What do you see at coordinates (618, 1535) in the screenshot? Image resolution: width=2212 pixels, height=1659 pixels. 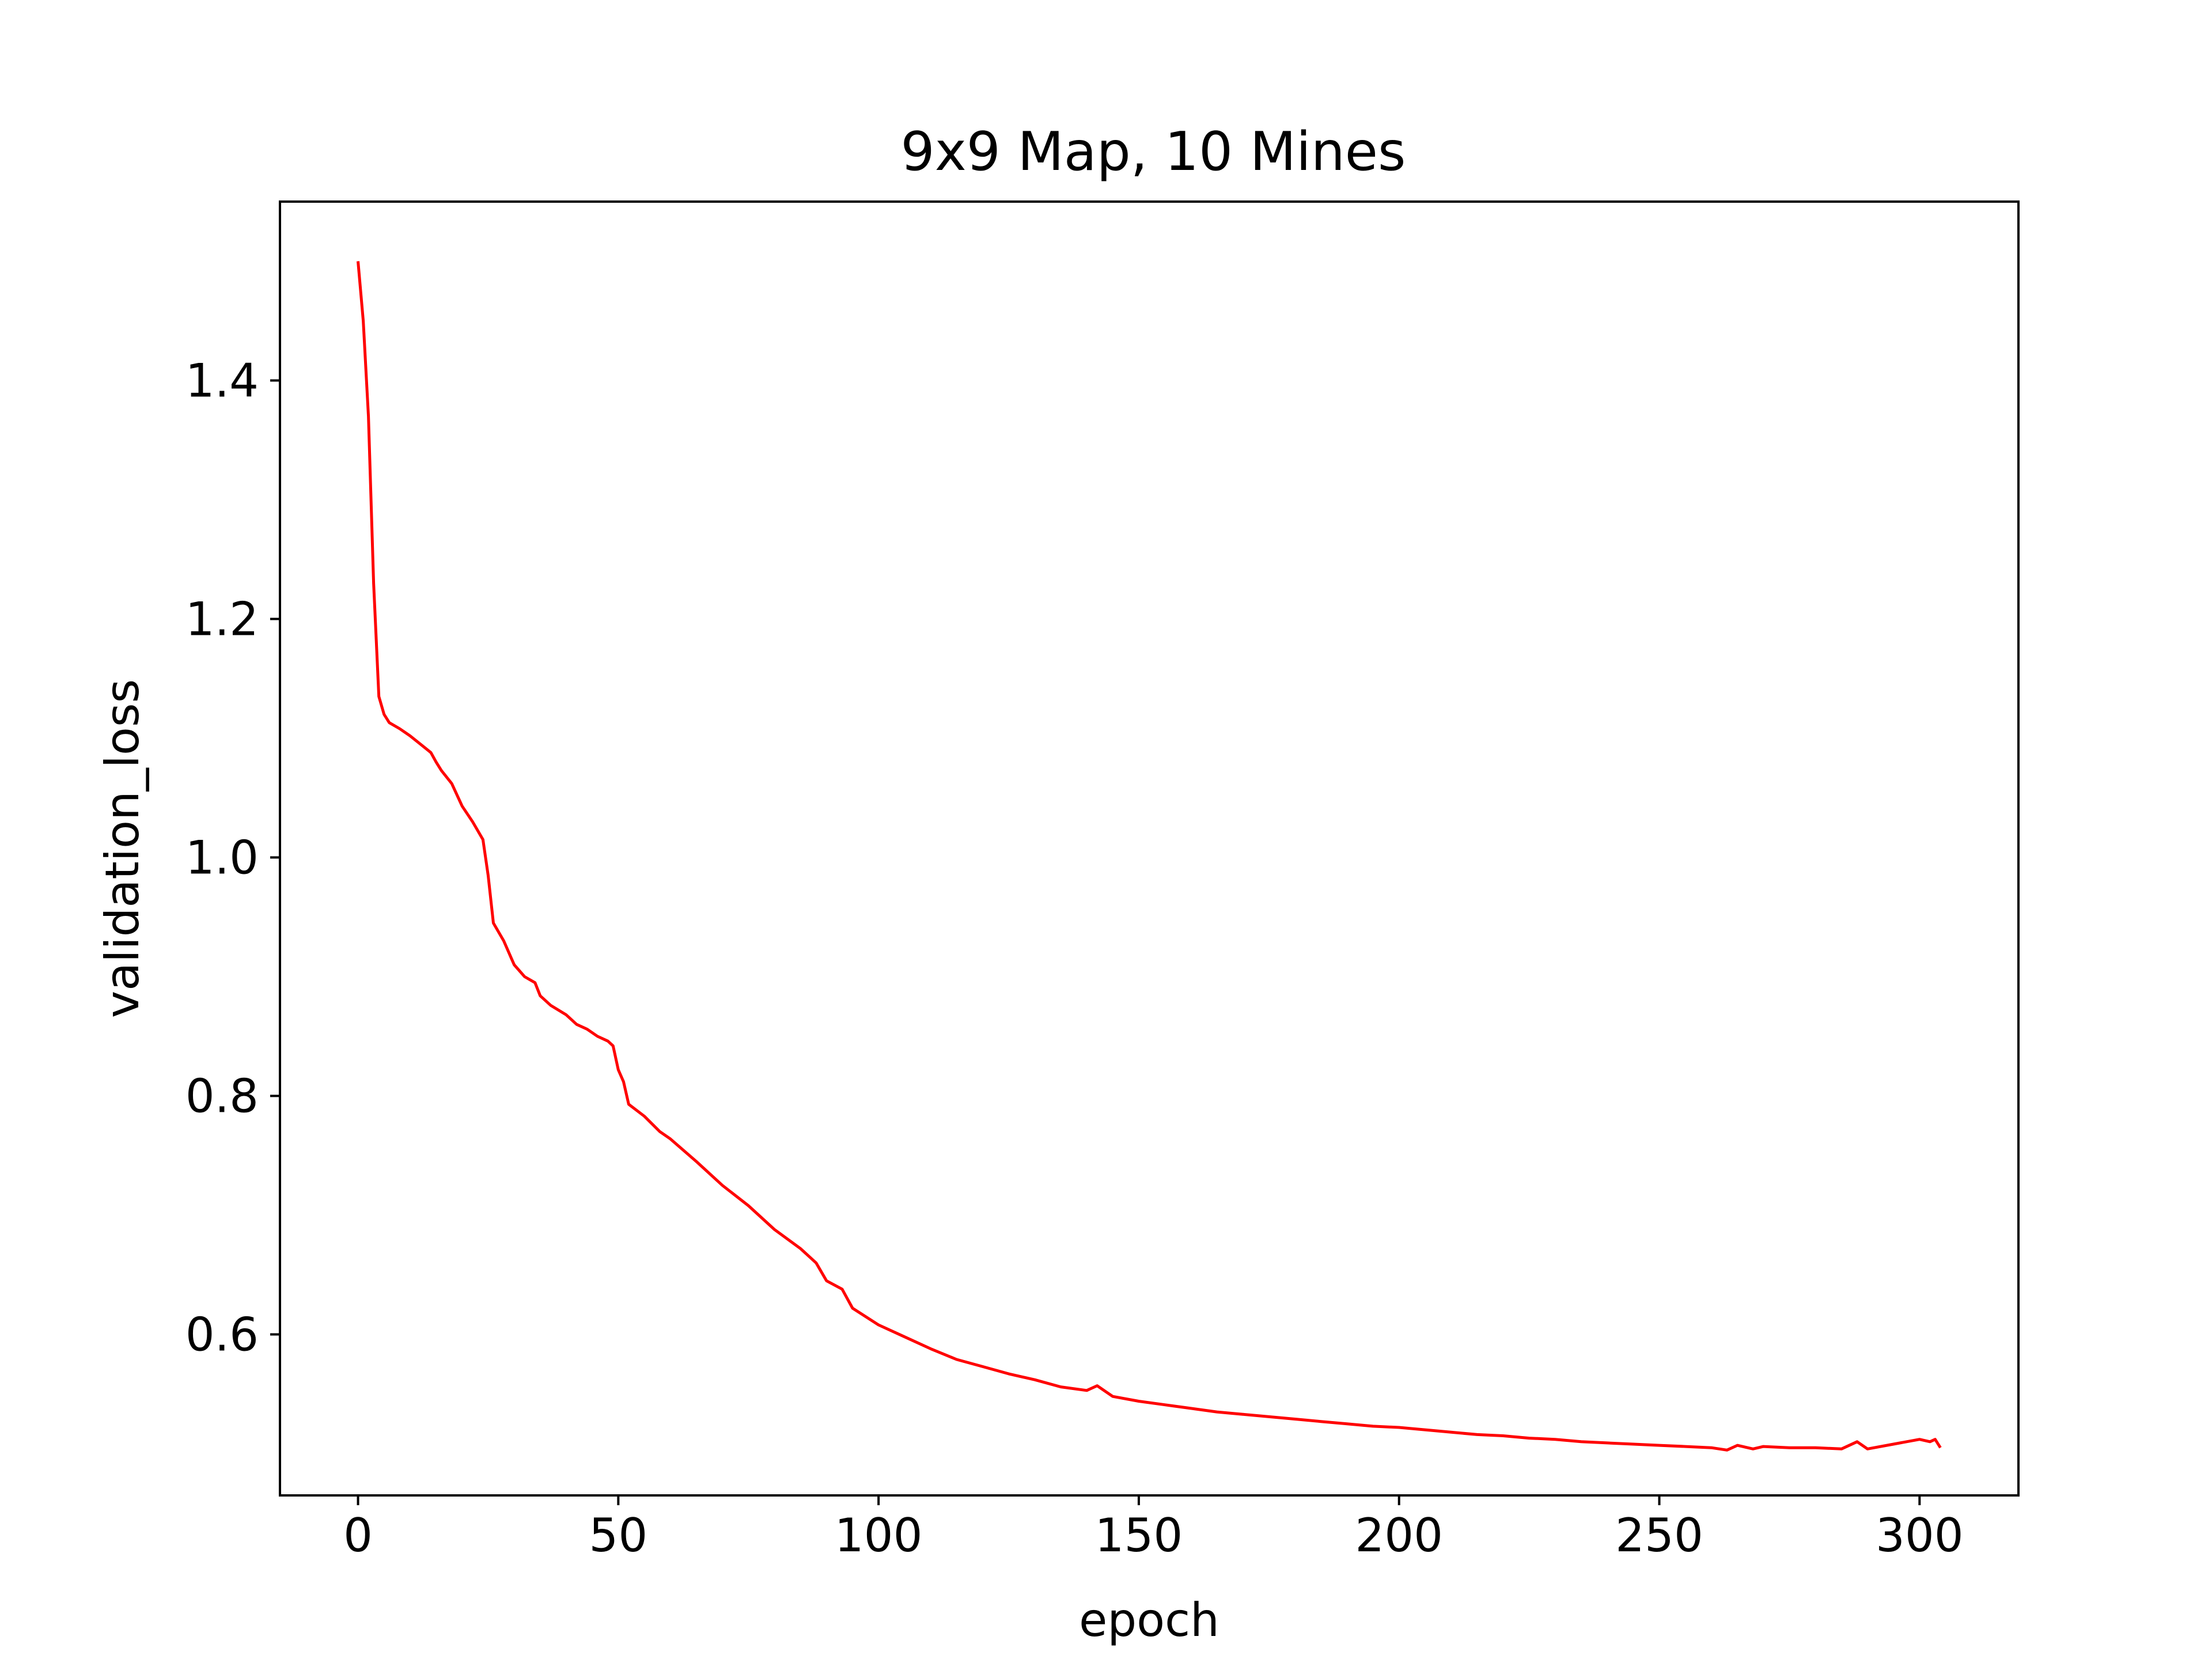 I see `x-tick-label: 50` at bounding box center [618, 1535].